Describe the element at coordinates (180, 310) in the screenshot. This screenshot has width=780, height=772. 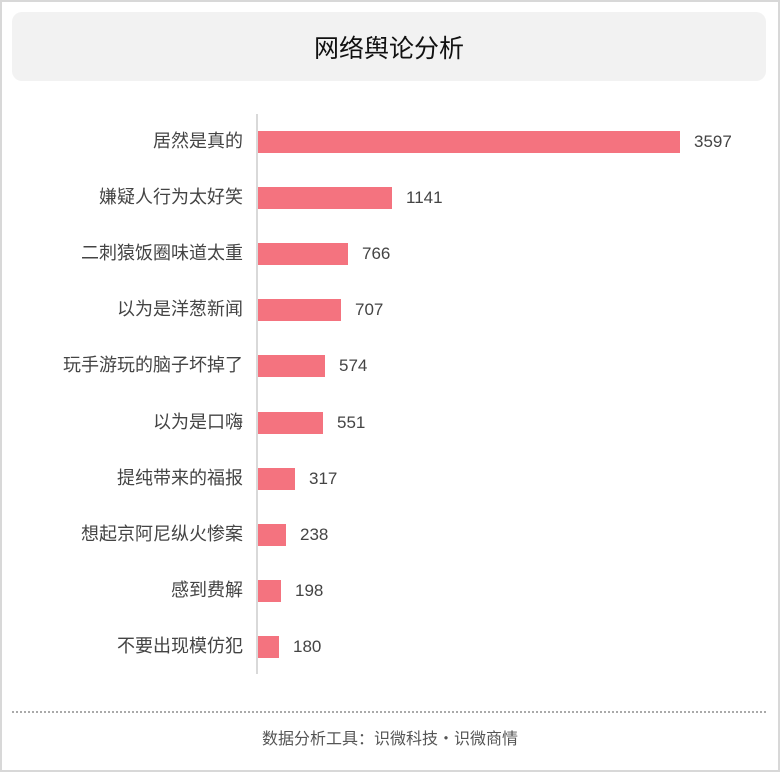
I see `category-label: 以为是洋葱新闻` at that location.